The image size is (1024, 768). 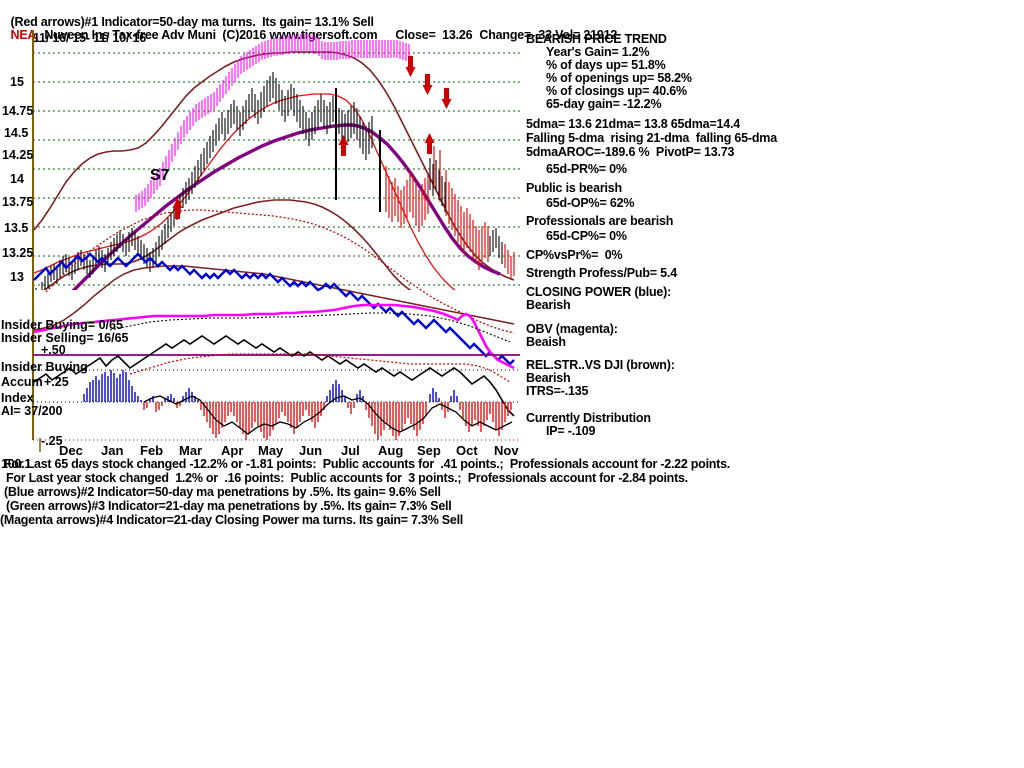 What do you see at coordinates (312, 137) in the screenshot?
I see `signal-arrows` at bounding box center [312, 137].